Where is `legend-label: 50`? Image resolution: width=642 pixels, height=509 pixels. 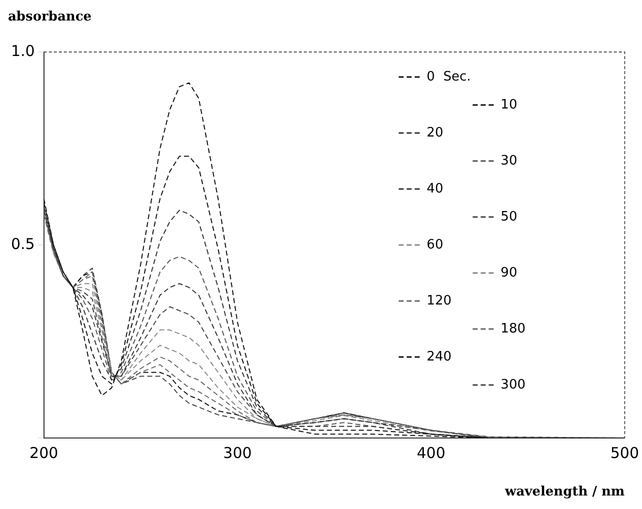 legend-label: 50 is located at coordinates (509, 216).